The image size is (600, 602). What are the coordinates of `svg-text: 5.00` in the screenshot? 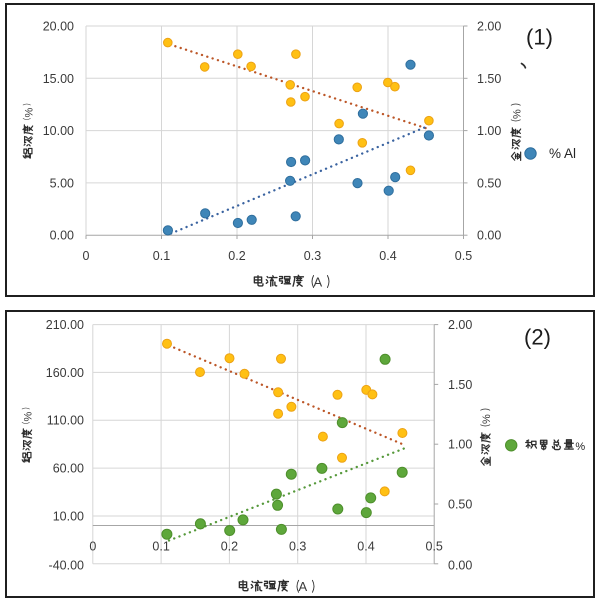 It's located at (62, 183).